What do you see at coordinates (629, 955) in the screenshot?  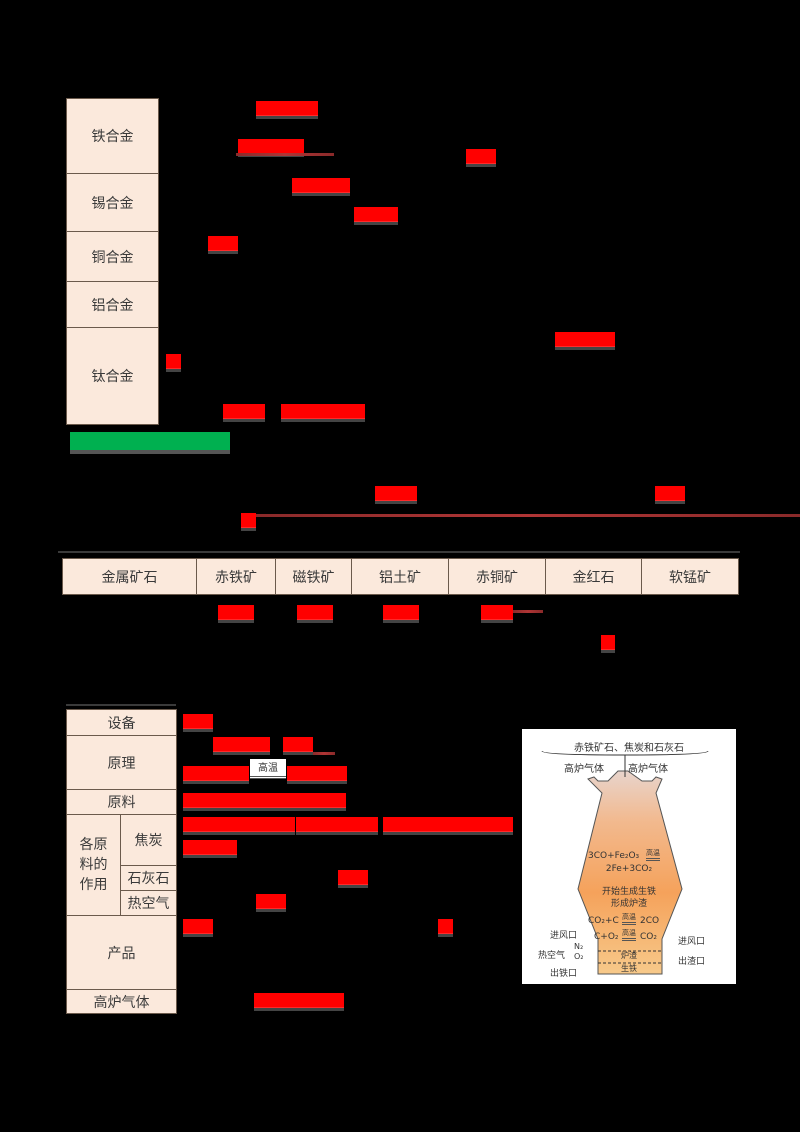 I see `furnace-slag: 炉渣` at bounding box center [629, 955].